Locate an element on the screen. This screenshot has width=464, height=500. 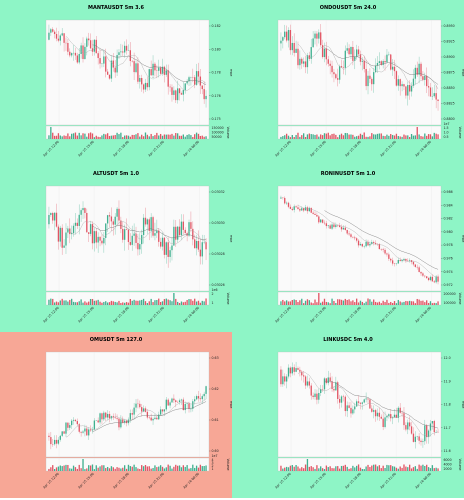
x-tick-label: Apr 15 15:00 is located at coordinates (86, 481).